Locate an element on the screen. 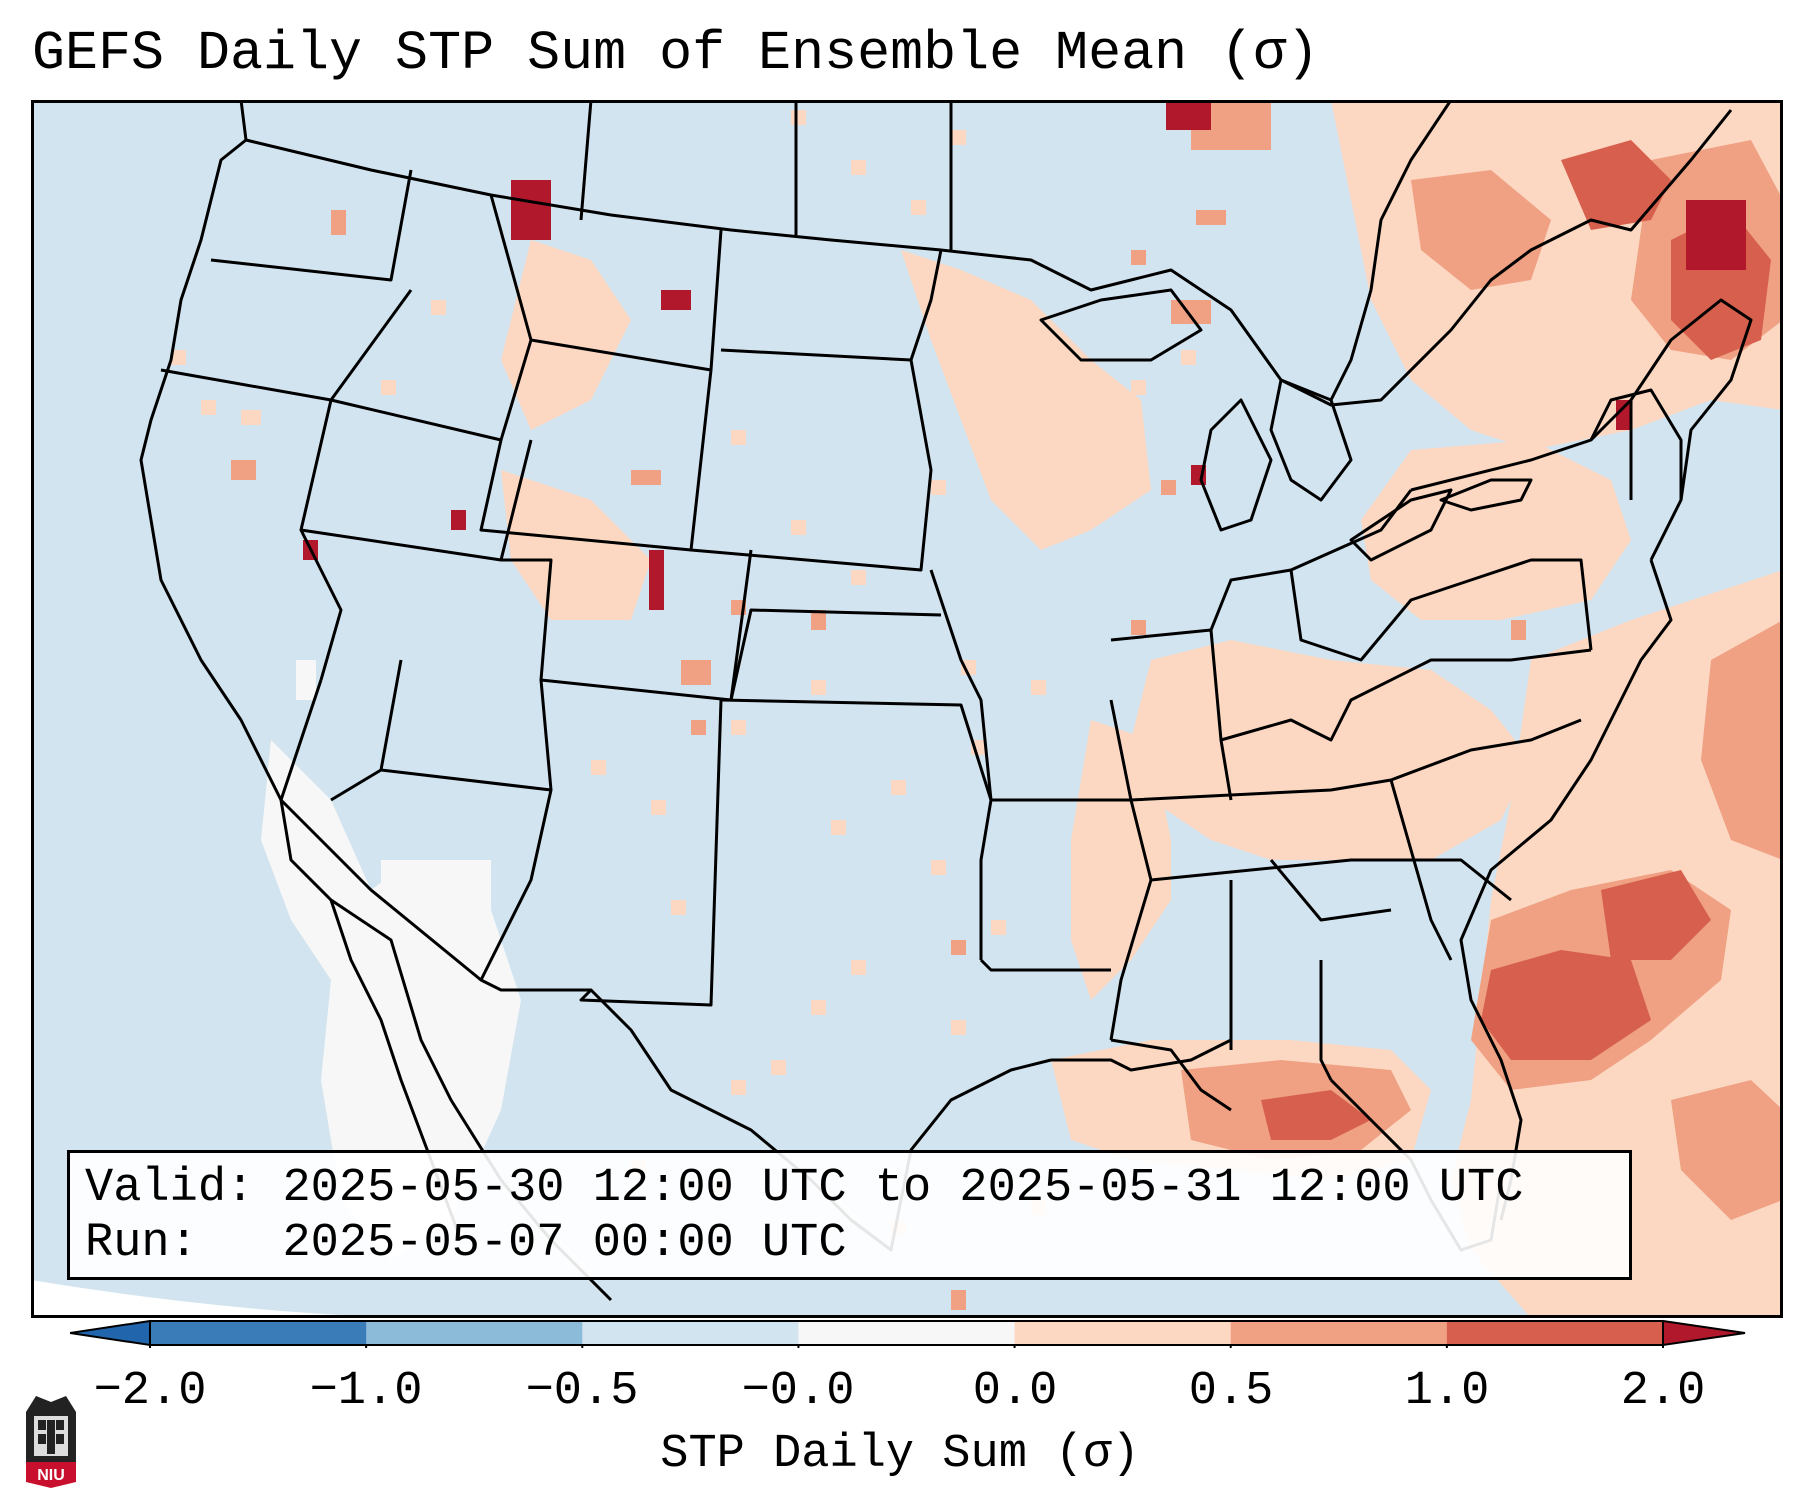 Image resolution: width=1803 pixels, height=1506 pixels. colorbar-tick: −0.5 is located at coordinates (582, 1391).